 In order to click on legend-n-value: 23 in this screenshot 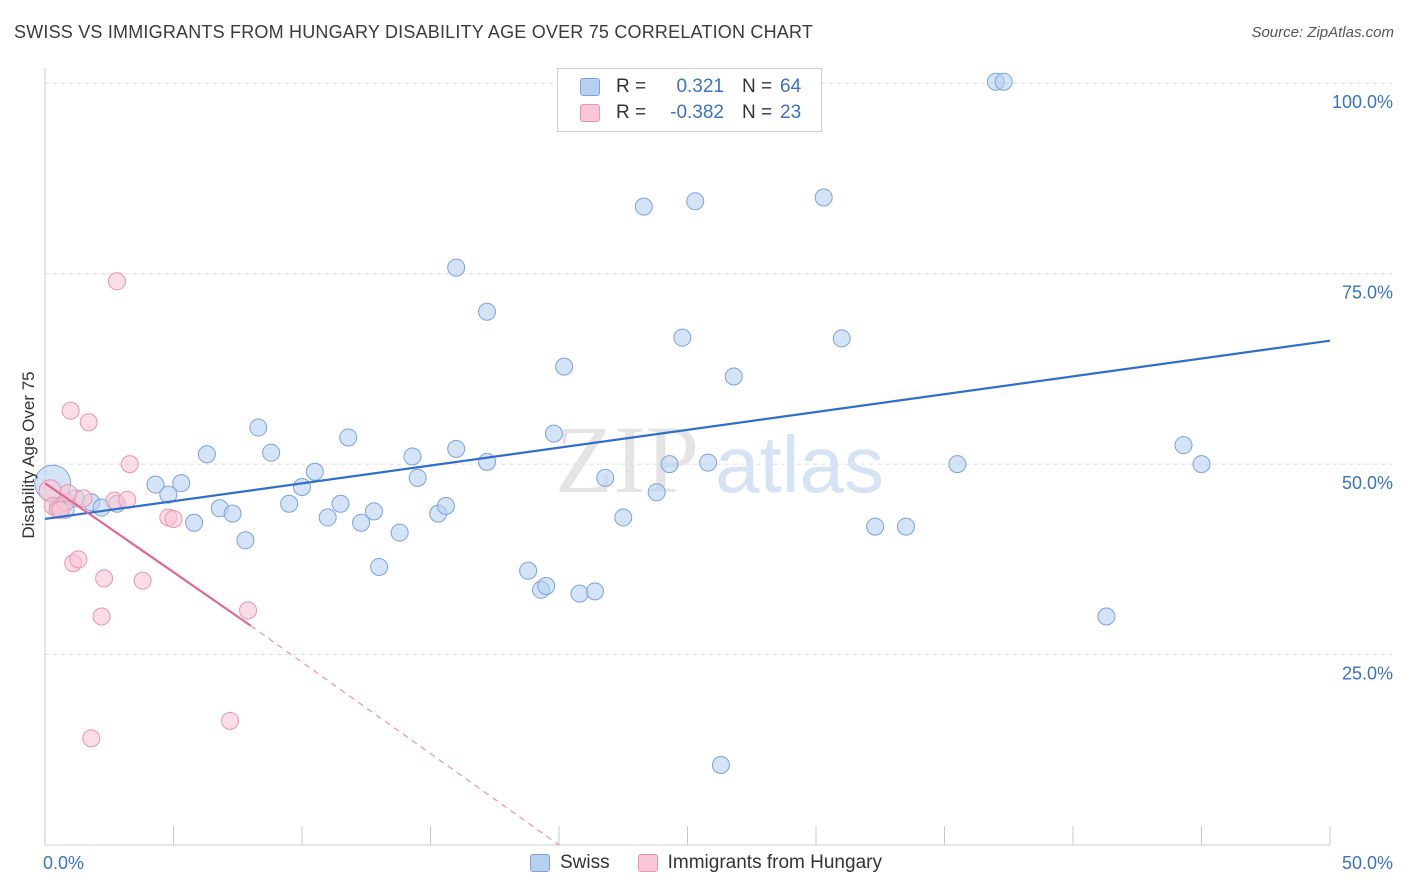, I will do `click(791, 112)`.